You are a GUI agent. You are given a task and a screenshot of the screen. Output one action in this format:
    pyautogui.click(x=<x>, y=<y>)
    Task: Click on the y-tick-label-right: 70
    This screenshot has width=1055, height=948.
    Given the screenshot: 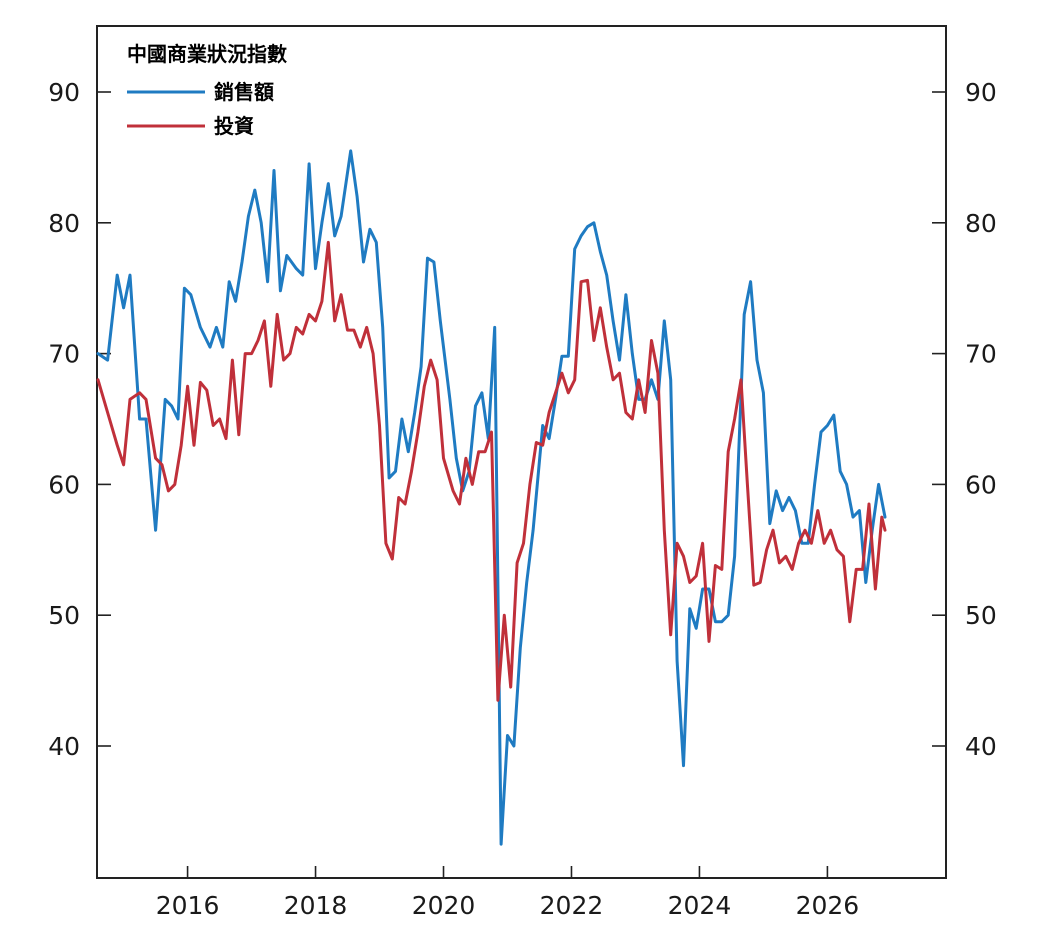 What is the action you would take?
    pyautogui.click(x=981, y=354)
    